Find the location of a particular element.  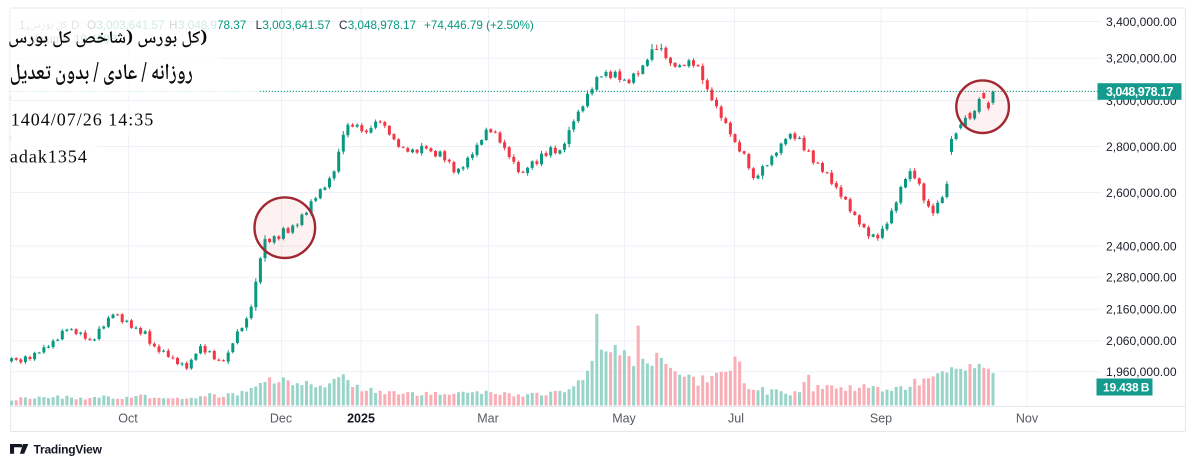

svg-text: Dec is located at coordinates (281, 419).